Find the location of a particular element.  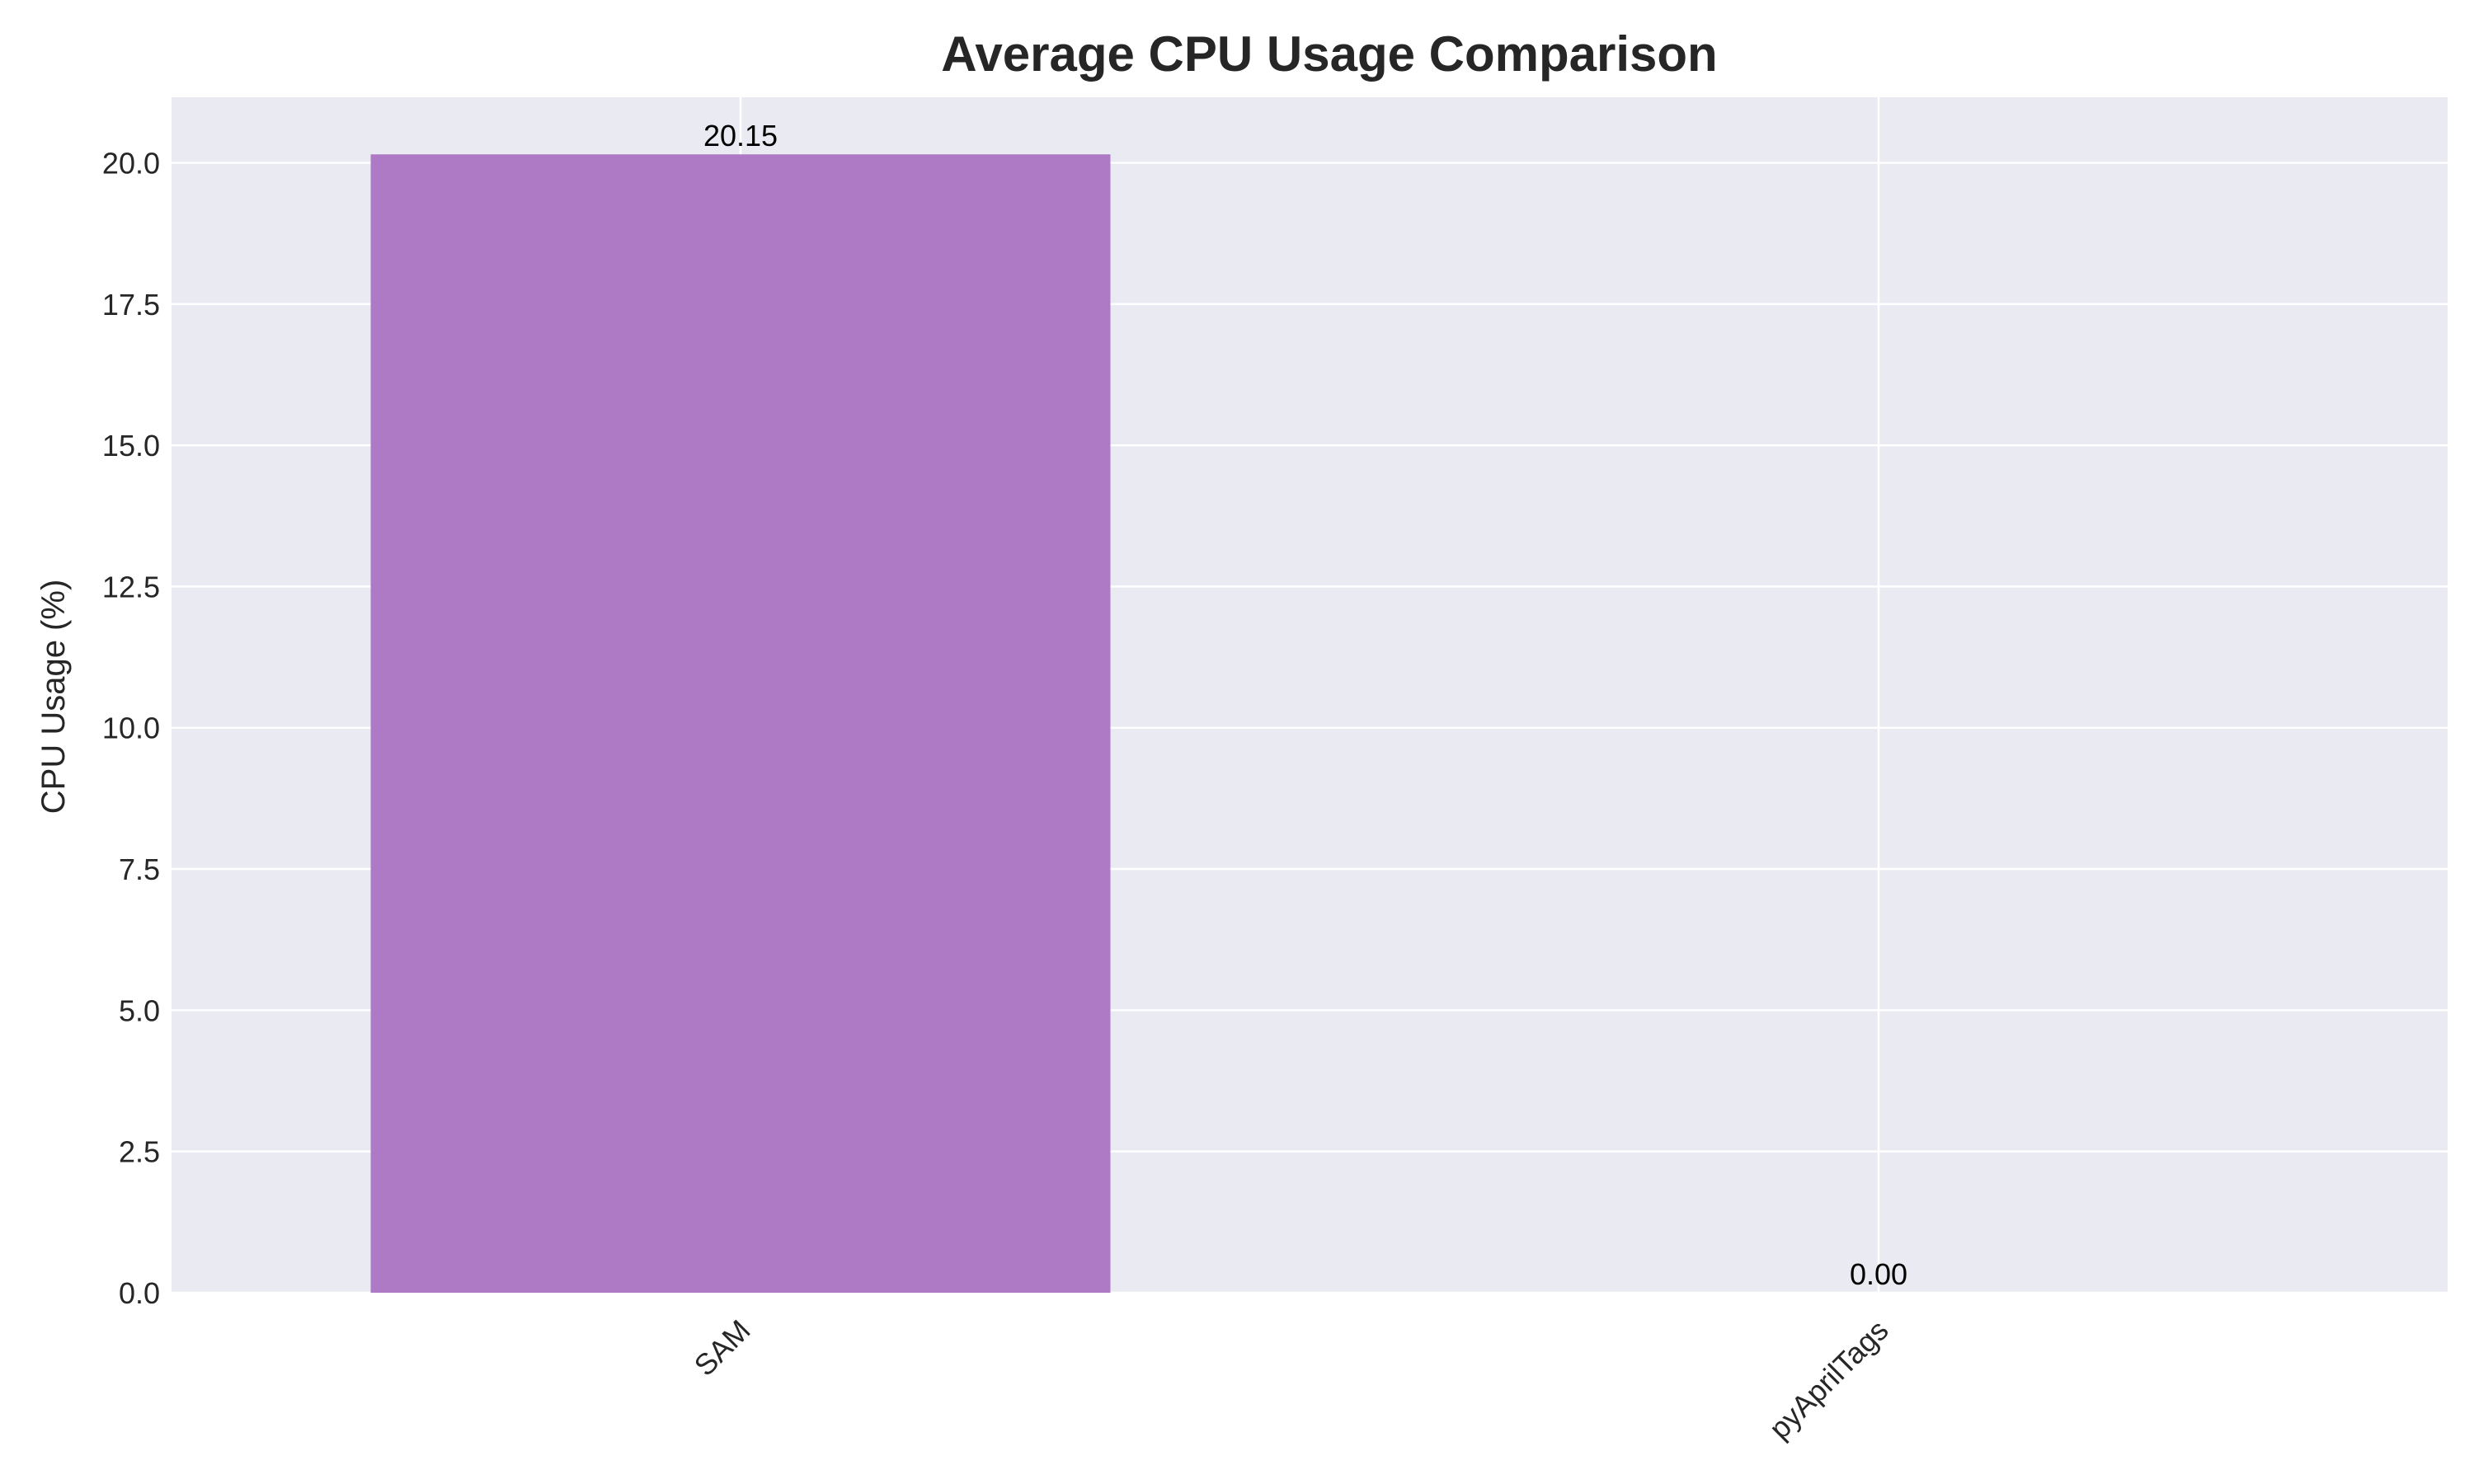

data-label: 20.15 is located at coordinates (740, 136).